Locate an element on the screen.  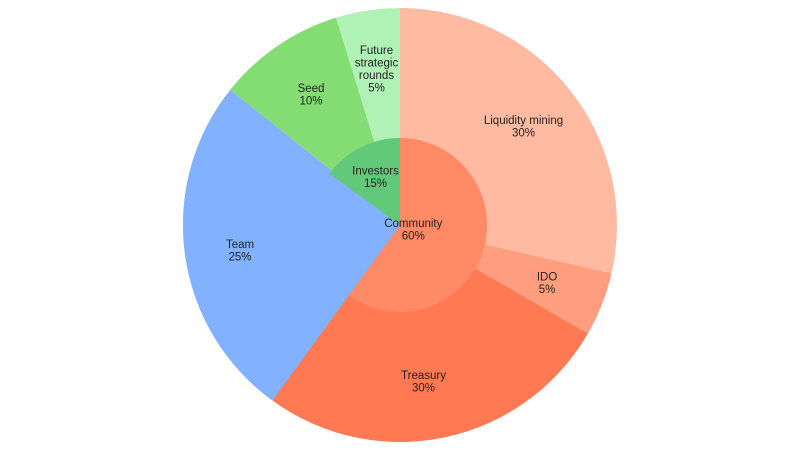
inner-slice-investors is located at coordinates (364, 181).